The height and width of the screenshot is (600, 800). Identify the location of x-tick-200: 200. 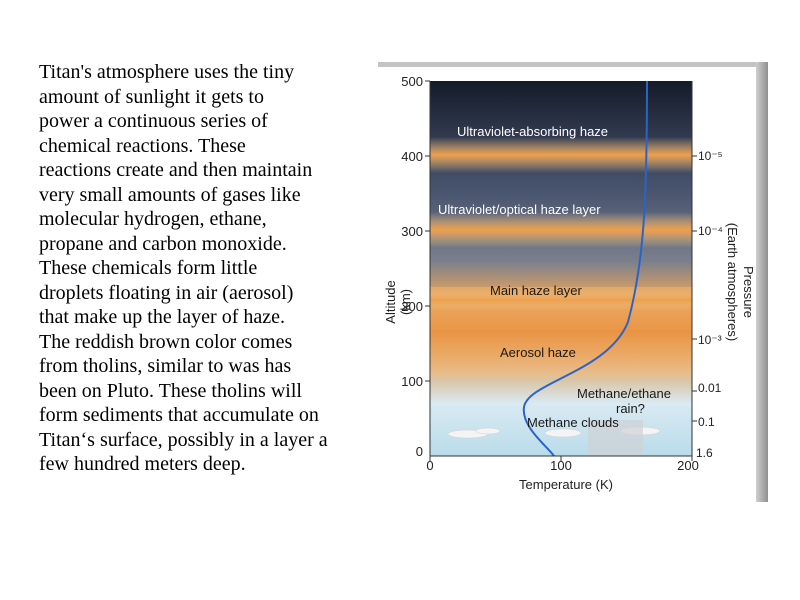
(688, 465).